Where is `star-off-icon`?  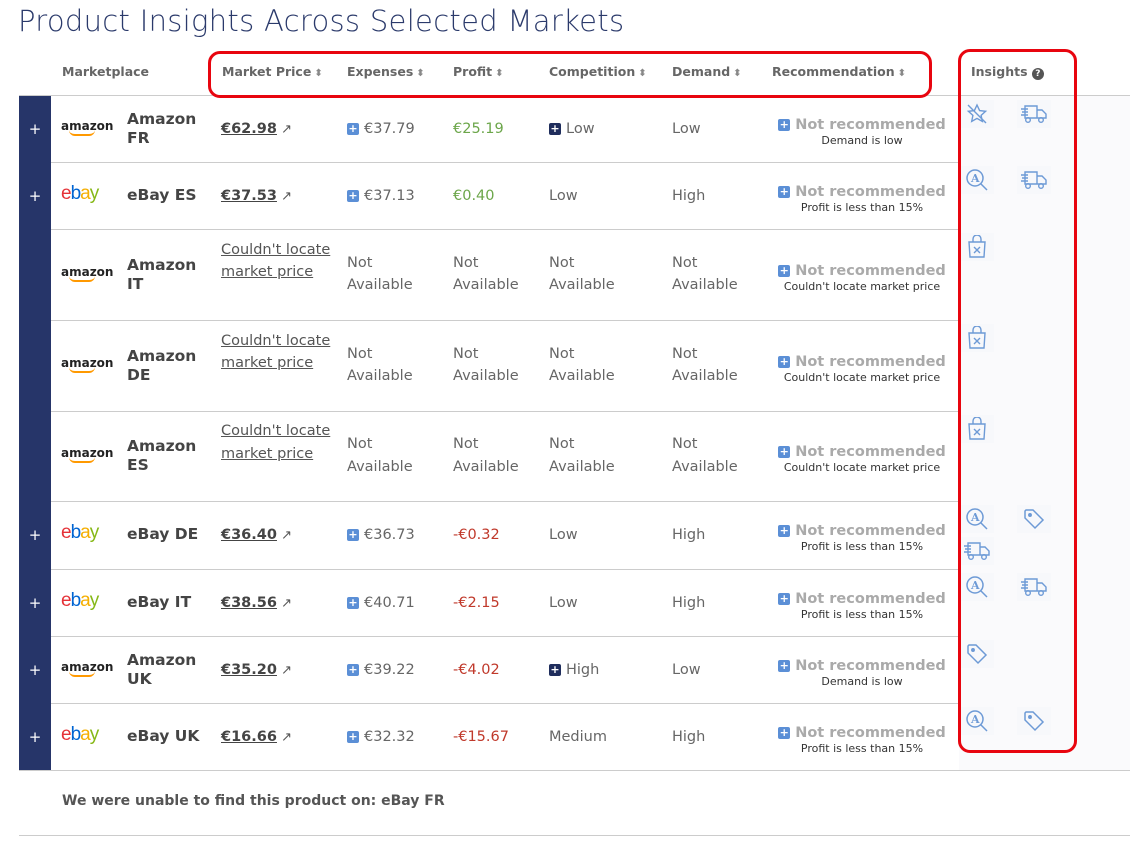
star-off-icon is located at coordinates (977, 114).